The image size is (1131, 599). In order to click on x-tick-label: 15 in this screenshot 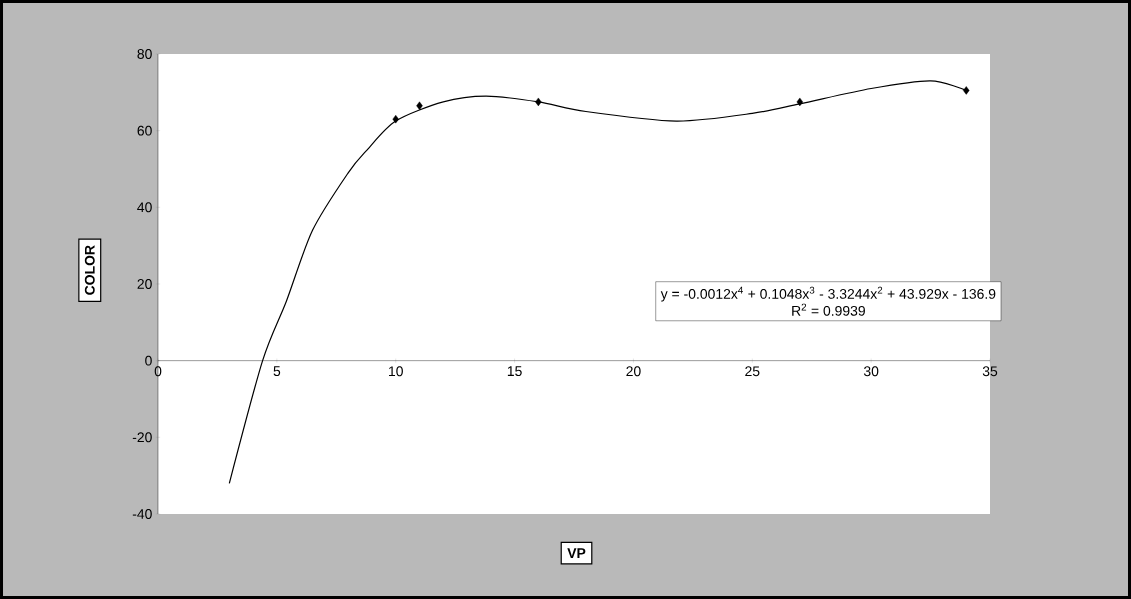, I will do `click(514, 371)`.